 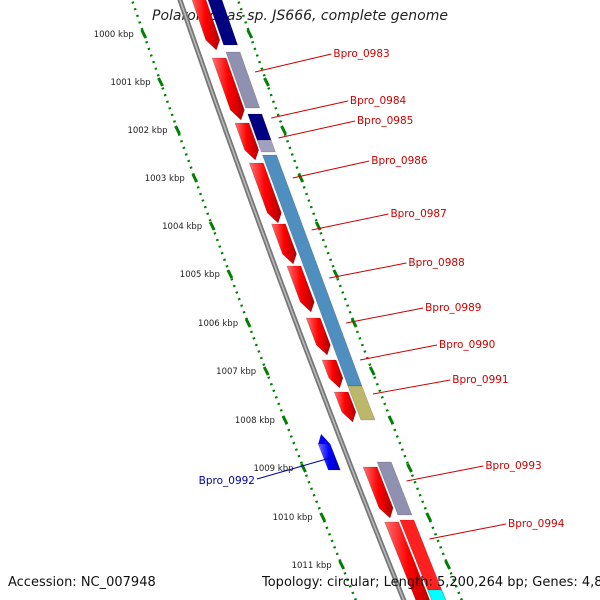 I want to click on gene-label: Bpro_0994, so click(x=536, y=524).